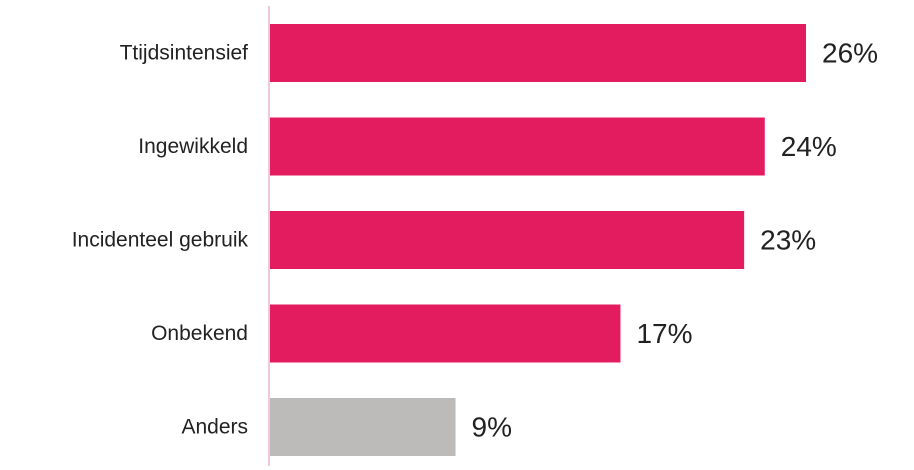 This screenshot has width=914, height=470. What do you see at coordinates (809, 146) in the screenshot?
I see `value-label-1: 24%` at bounding box center [809, 146].